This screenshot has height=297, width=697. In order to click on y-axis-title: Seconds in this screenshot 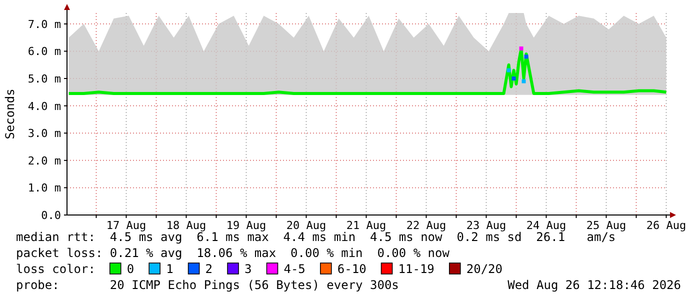, I will do `click(10, 114)`.